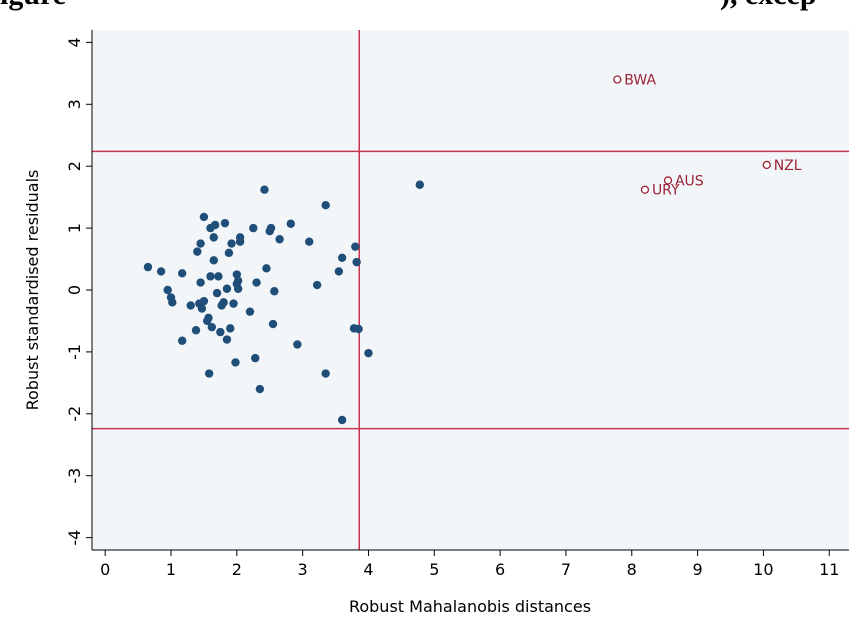  I want to click on figure-title: igure ), excep, so click(430, 9).